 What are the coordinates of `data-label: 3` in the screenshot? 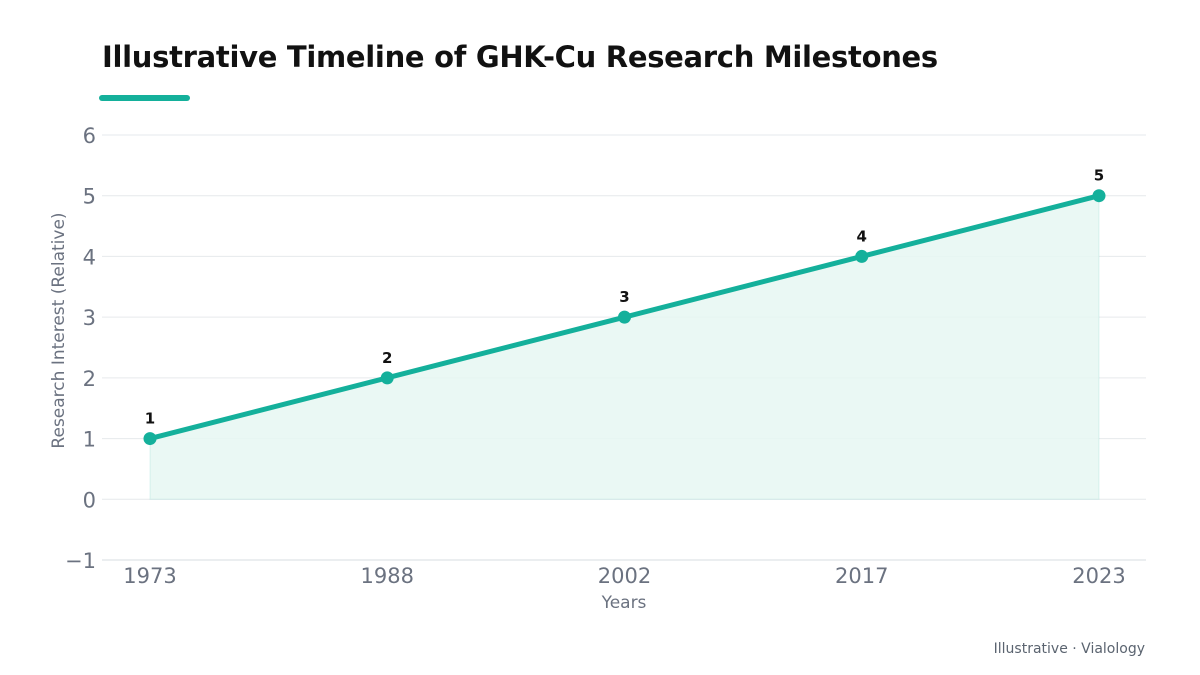 It's located at (624, 297).